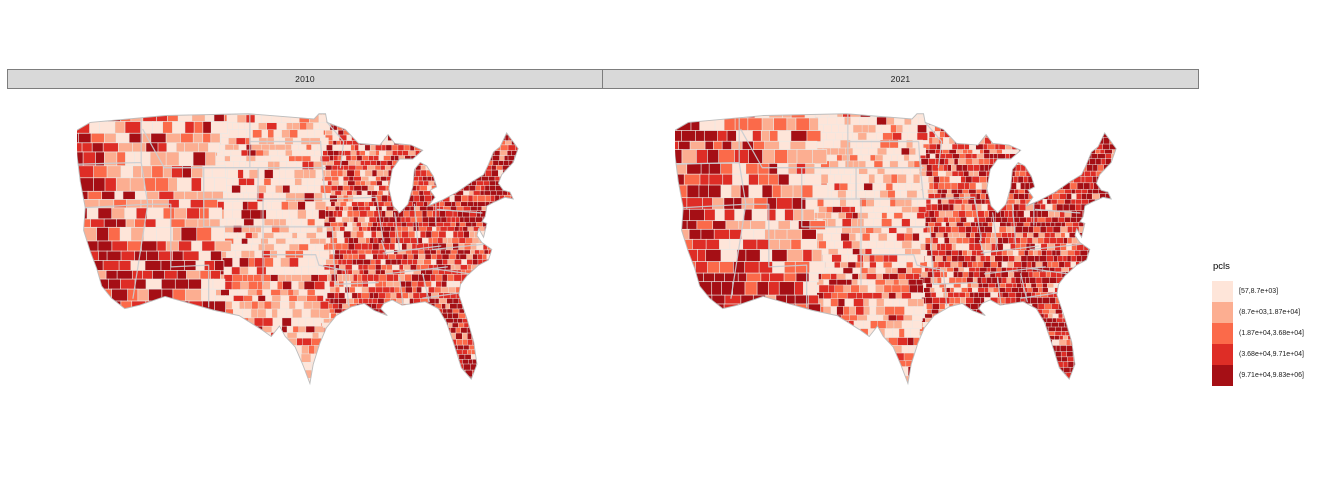 Image resolution: width=1344 pixels, height=480 pixels. Describe the element at coordinates (1270, 312) in the screenshot. I see `legend-key-label: (8.7e+03,1.87e+04]` at that location.